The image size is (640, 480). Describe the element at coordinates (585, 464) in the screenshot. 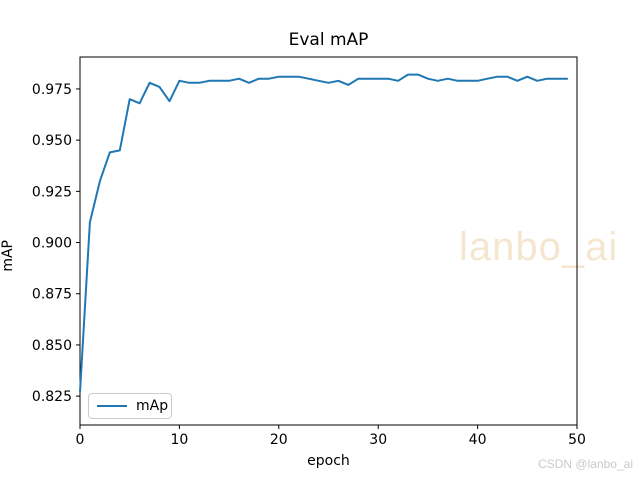

I see `watermark-corner: CSDN @lanbo_ai` at that location.